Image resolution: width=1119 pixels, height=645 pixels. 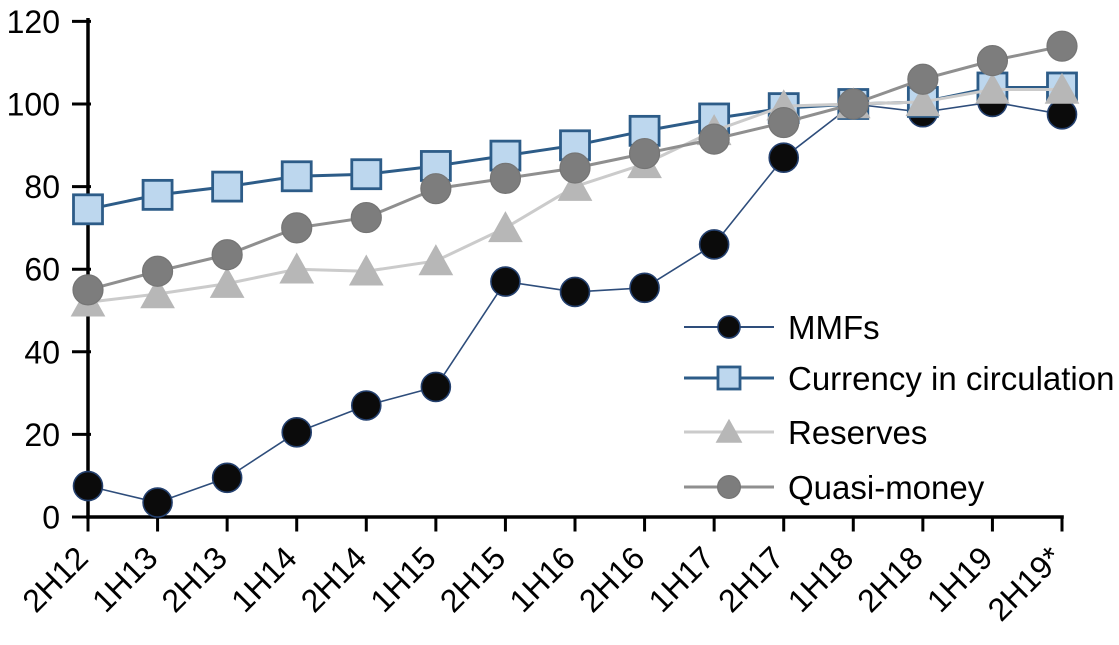 What do you see at coordinates (297, 228) in the screenshot?
I see `data-point-quasi-money-1H14` at bounding box center [297, 228].